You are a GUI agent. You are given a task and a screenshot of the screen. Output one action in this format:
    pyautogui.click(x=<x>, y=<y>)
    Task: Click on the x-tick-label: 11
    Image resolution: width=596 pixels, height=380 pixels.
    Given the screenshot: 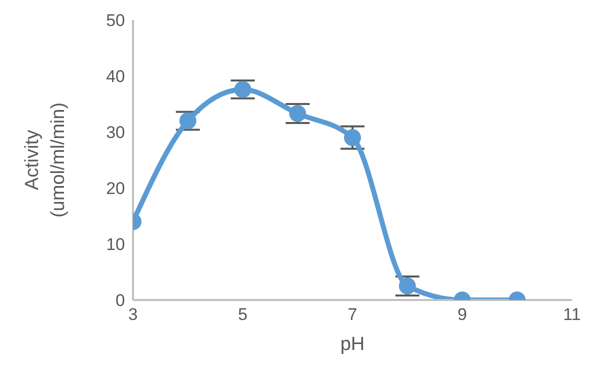 What is the action you would take?
    pyautogui.click(x=572, y=314)
    